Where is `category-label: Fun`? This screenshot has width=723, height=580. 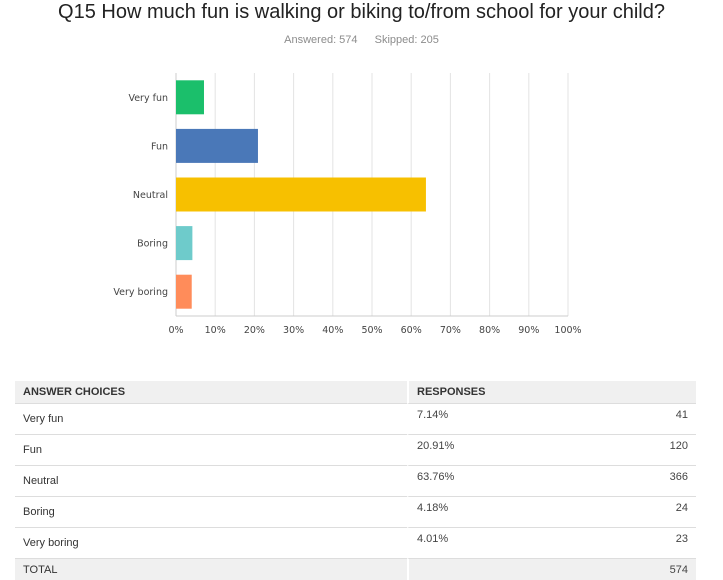
category-label: Fun is located at coordinates (159, 146).